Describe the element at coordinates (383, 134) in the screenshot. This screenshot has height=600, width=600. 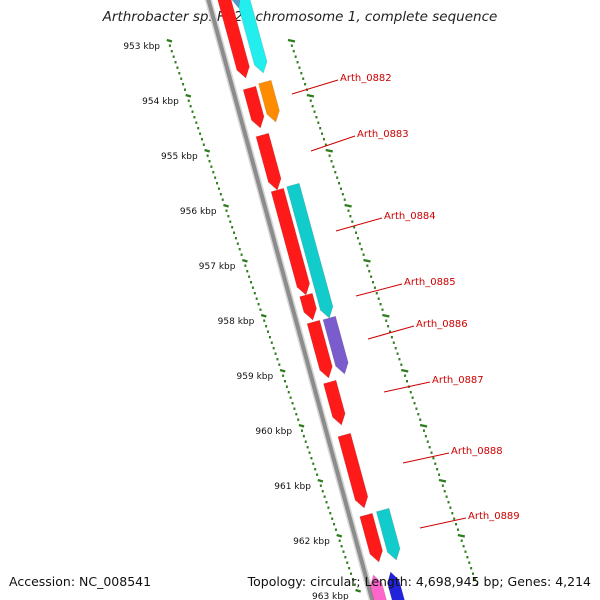
I see `gene-label: Arth_0883` at that location.